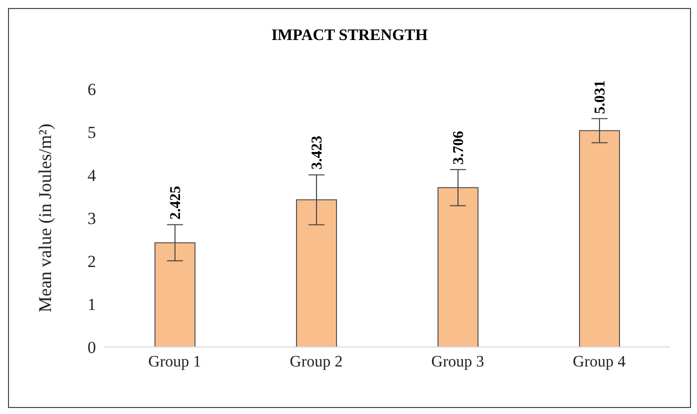  What do you see at coordinates (175, 361) in the screenshot?
I see `x-tick-label: Group 1` at bounding box center [175, 361].